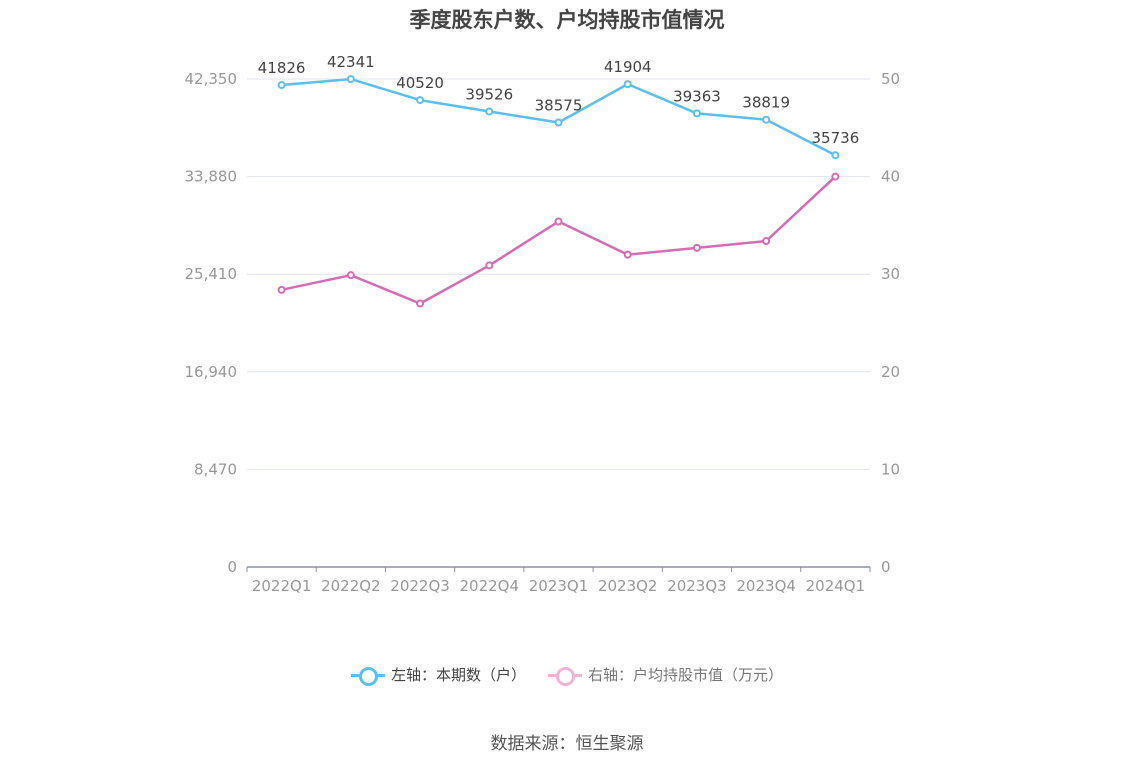 This screenshot has height=766, width=1134. Describe the element at coordinates (558, 117) in the screenshot. I see `left-series-line` at that location.